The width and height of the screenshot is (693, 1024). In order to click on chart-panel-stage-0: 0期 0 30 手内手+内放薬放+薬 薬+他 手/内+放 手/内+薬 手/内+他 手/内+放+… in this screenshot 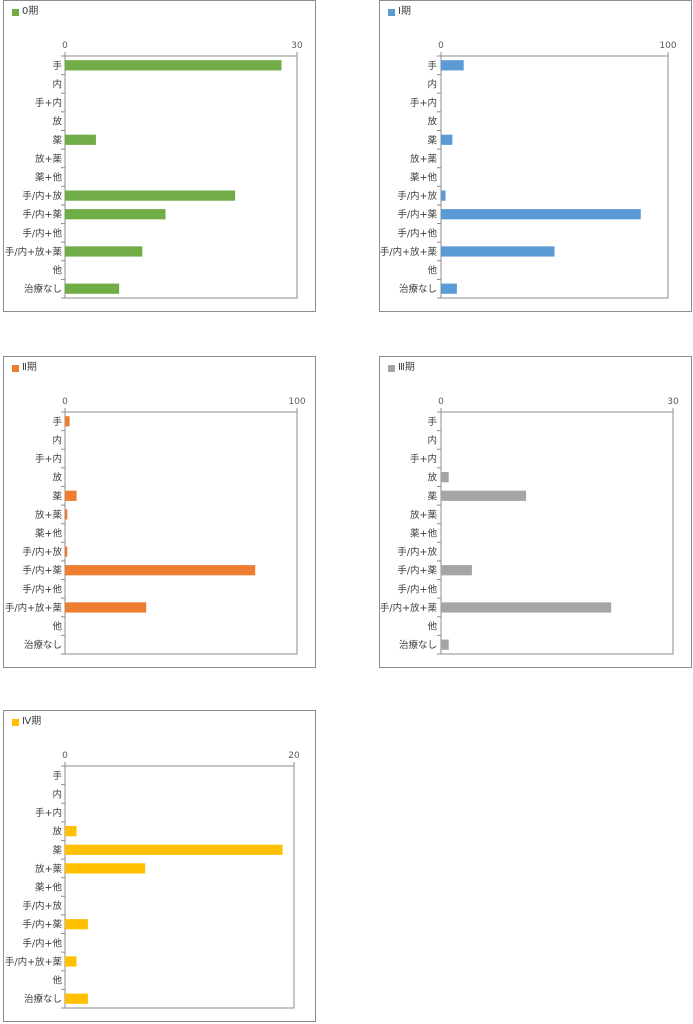, I will do `click(159, 156)`.